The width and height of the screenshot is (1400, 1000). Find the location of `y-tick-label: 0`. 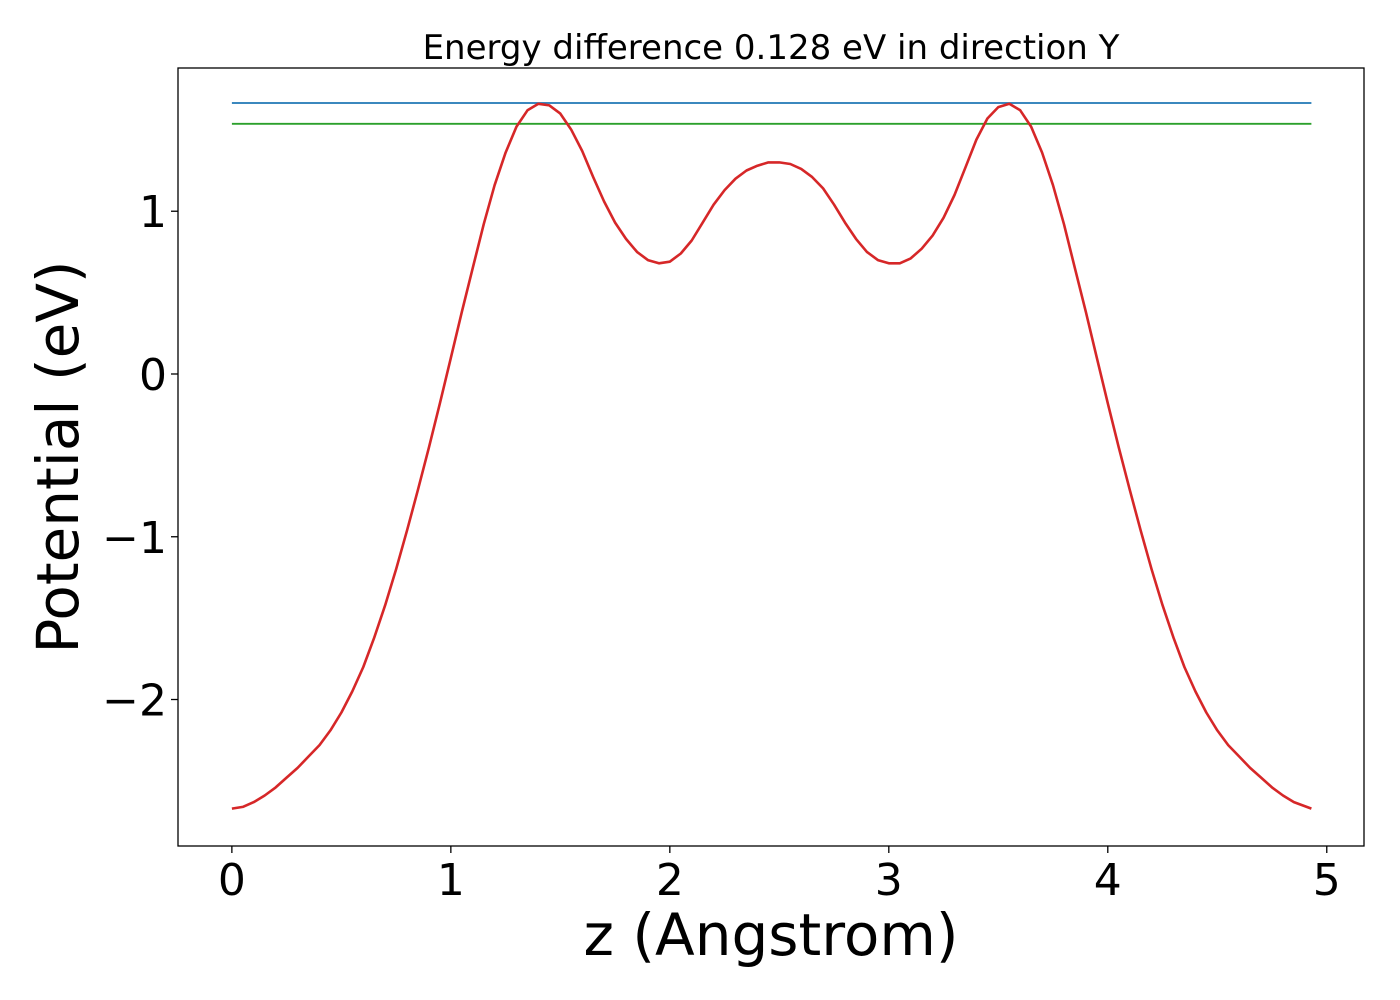

y-tick-label: 0 is located at coordinates (153, 375).